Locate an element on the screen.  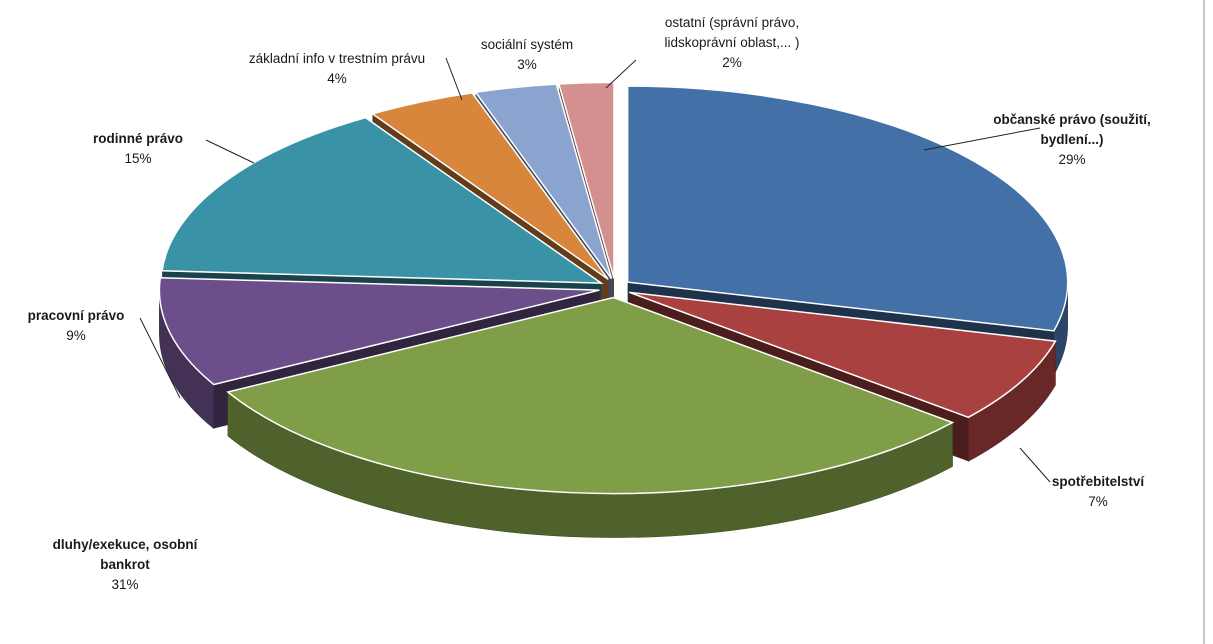
slice-percent-3: 31% is located at coordinates (124, 584).